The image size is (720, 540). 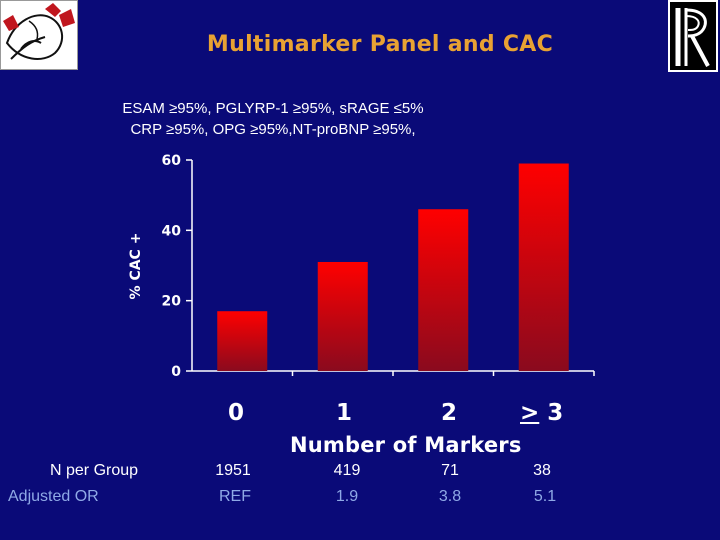 What do you see at coordinates (236, 413) in the screenshot?
I see `x-category-label: 0` at bounding box center [236, 413].